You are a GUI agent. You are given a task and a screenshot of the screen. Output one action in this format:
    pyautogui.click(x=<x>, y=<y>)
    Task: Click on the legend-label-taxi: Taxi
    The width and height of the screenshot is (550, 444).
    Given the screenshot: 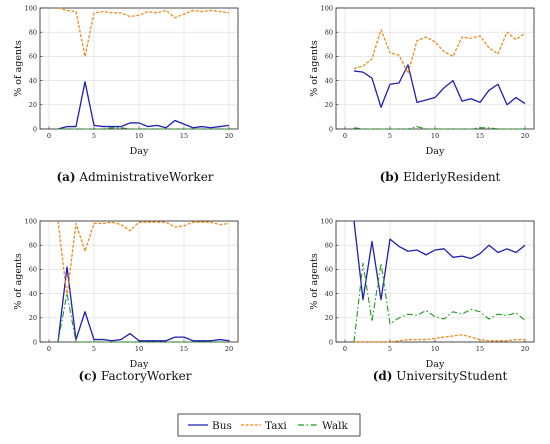 What is the action you would take?
    pyautogui.click(x=276, y=426)
    